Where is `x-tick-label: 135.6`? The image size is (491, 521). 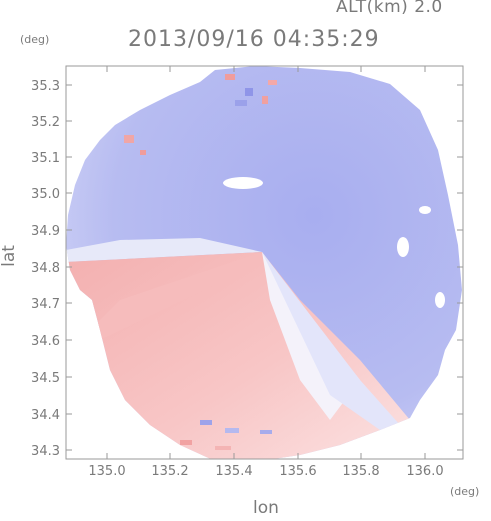 x-tick-label: 135.6 is located at coordinates (297, 471).